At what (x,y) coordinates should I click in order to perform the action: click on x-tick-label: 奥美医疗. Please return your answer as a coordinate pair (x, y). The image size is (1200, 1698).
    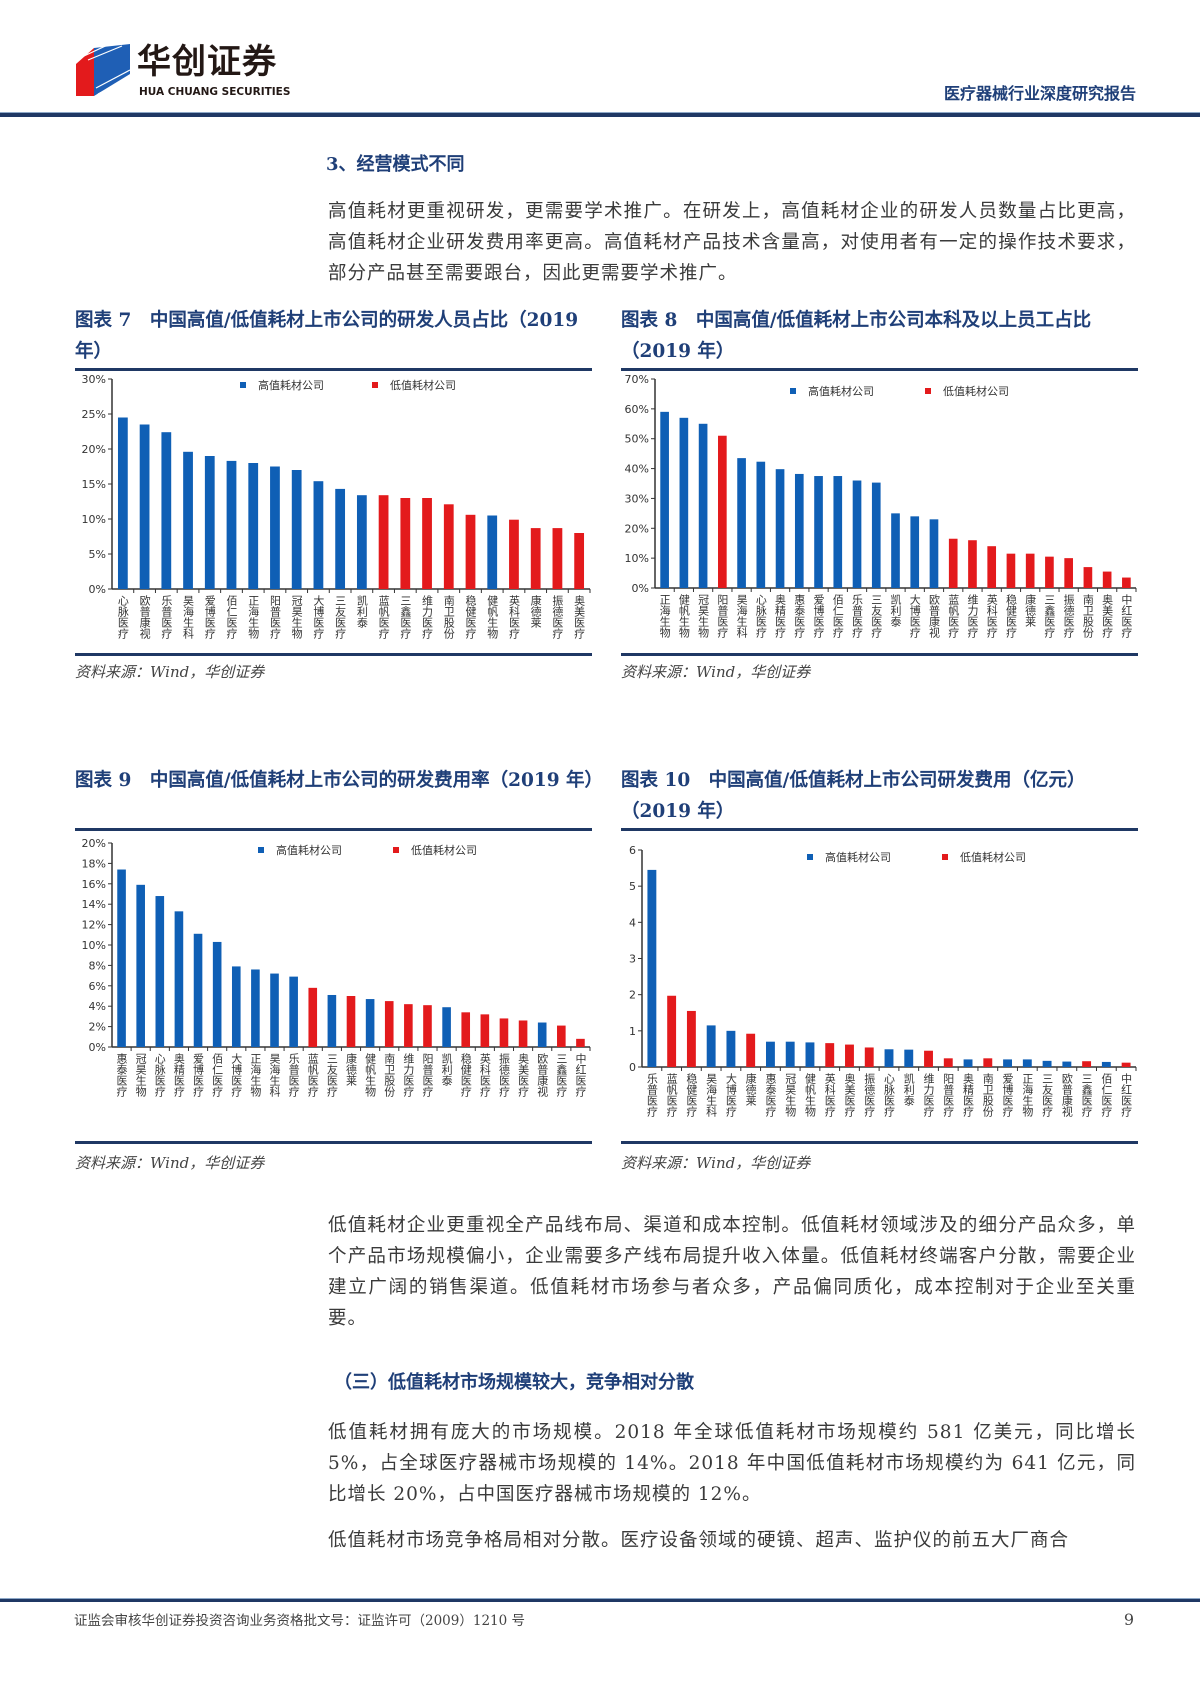
    Looking at the image, I should click on (849, 1095).